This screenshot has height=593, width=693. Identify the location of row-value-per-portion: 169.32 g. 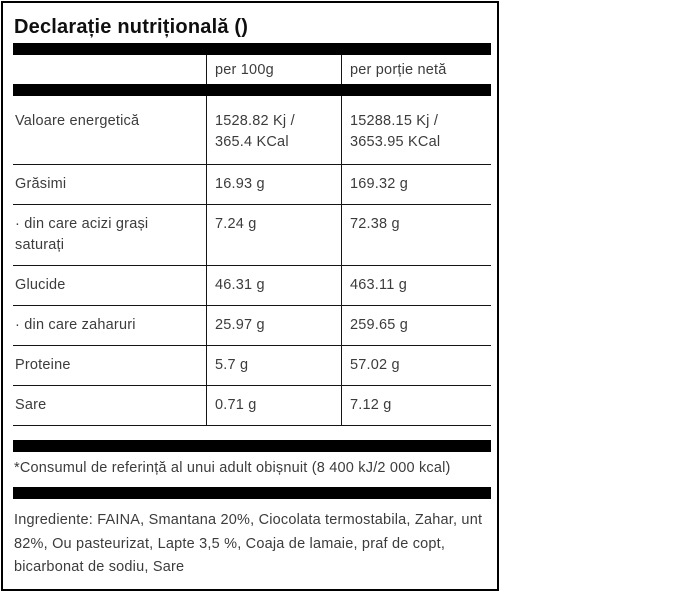
(416, 185).